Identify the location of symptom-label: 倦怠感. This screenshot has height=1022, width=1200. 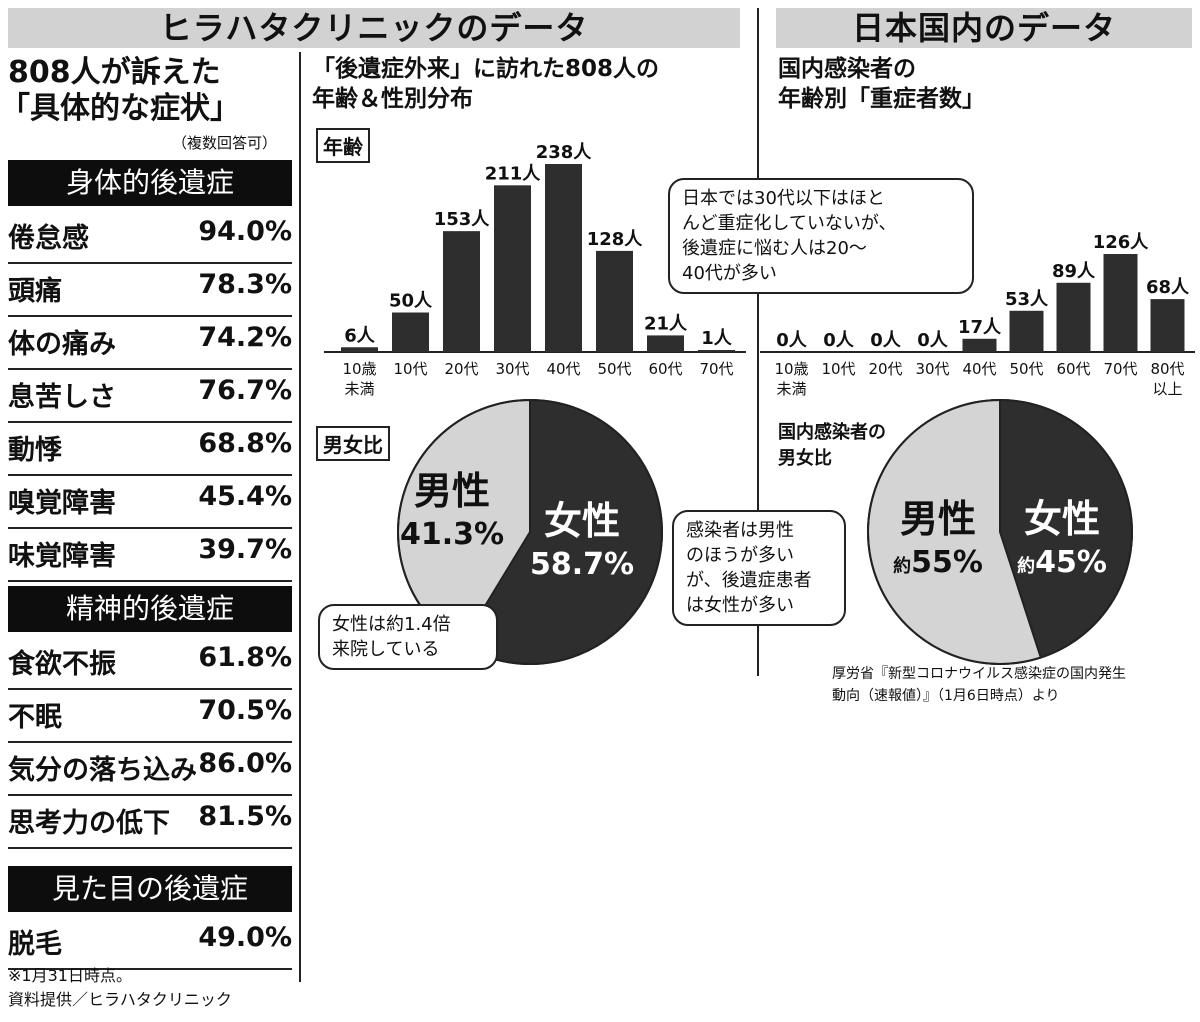
(48, 238).